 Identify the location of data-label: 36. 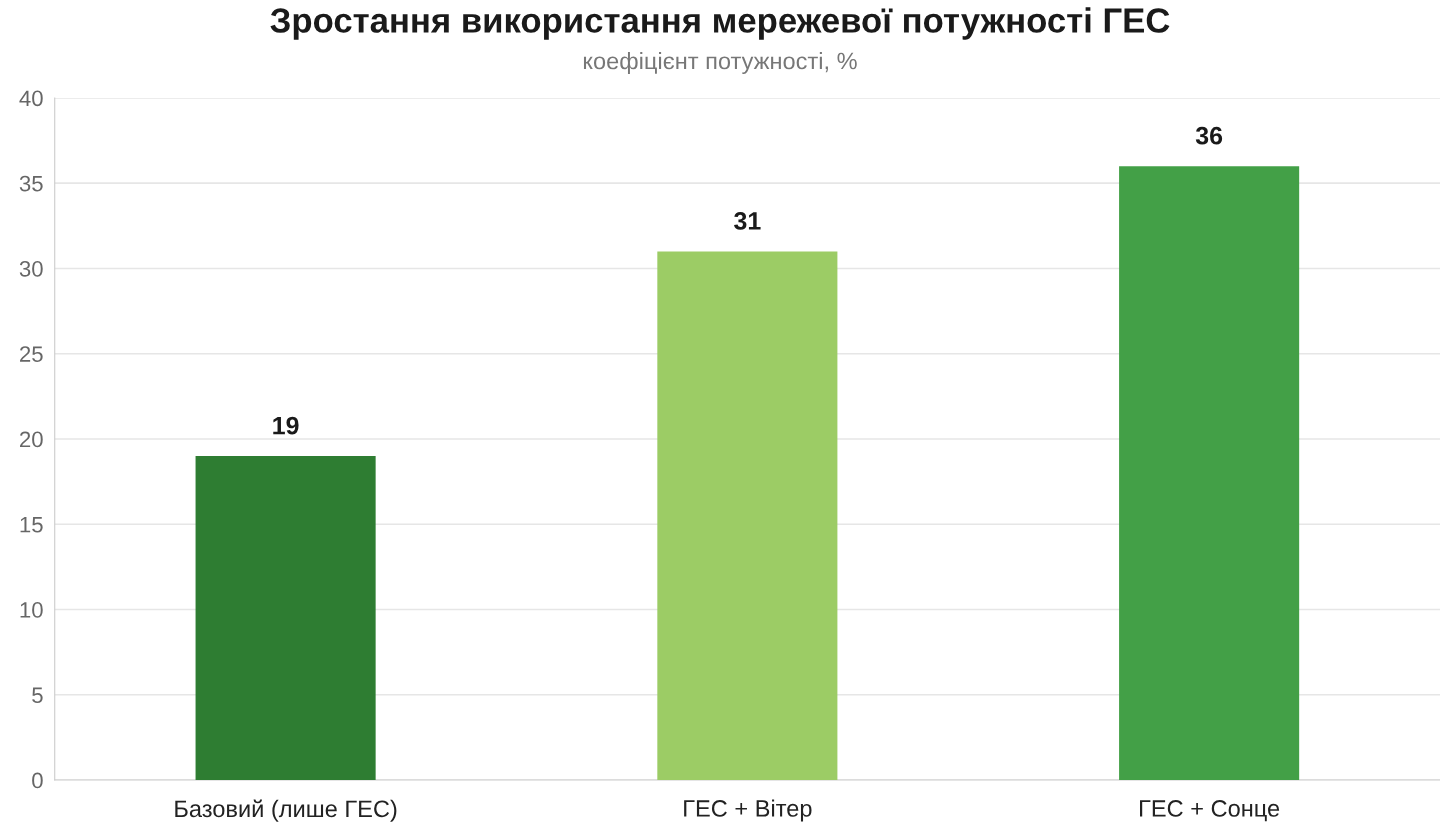
(1209, 135).